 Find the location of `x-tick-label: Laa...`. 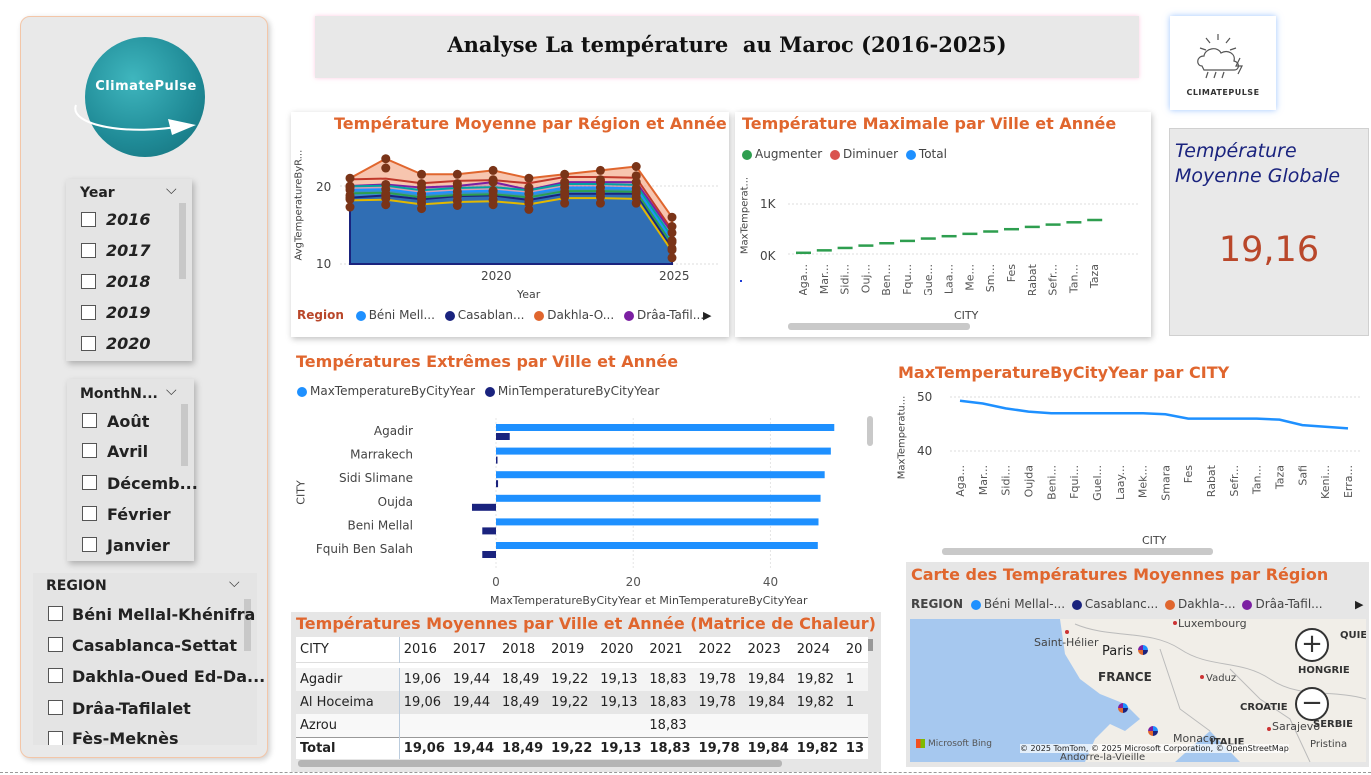

x-tick-label: Laa... is located at coordinates (949, 279).